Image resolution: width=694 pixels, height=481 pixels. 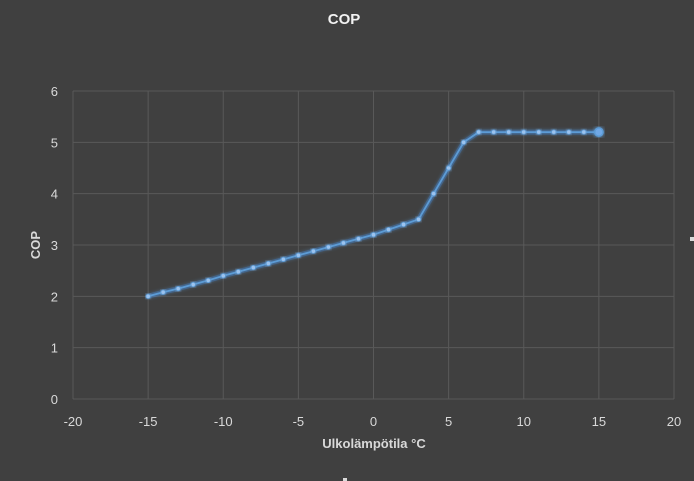 What do you see at coordinates (35, 245) in the screenshot?
I see `y-axis-title: COP` at bounding box center [35, 245].